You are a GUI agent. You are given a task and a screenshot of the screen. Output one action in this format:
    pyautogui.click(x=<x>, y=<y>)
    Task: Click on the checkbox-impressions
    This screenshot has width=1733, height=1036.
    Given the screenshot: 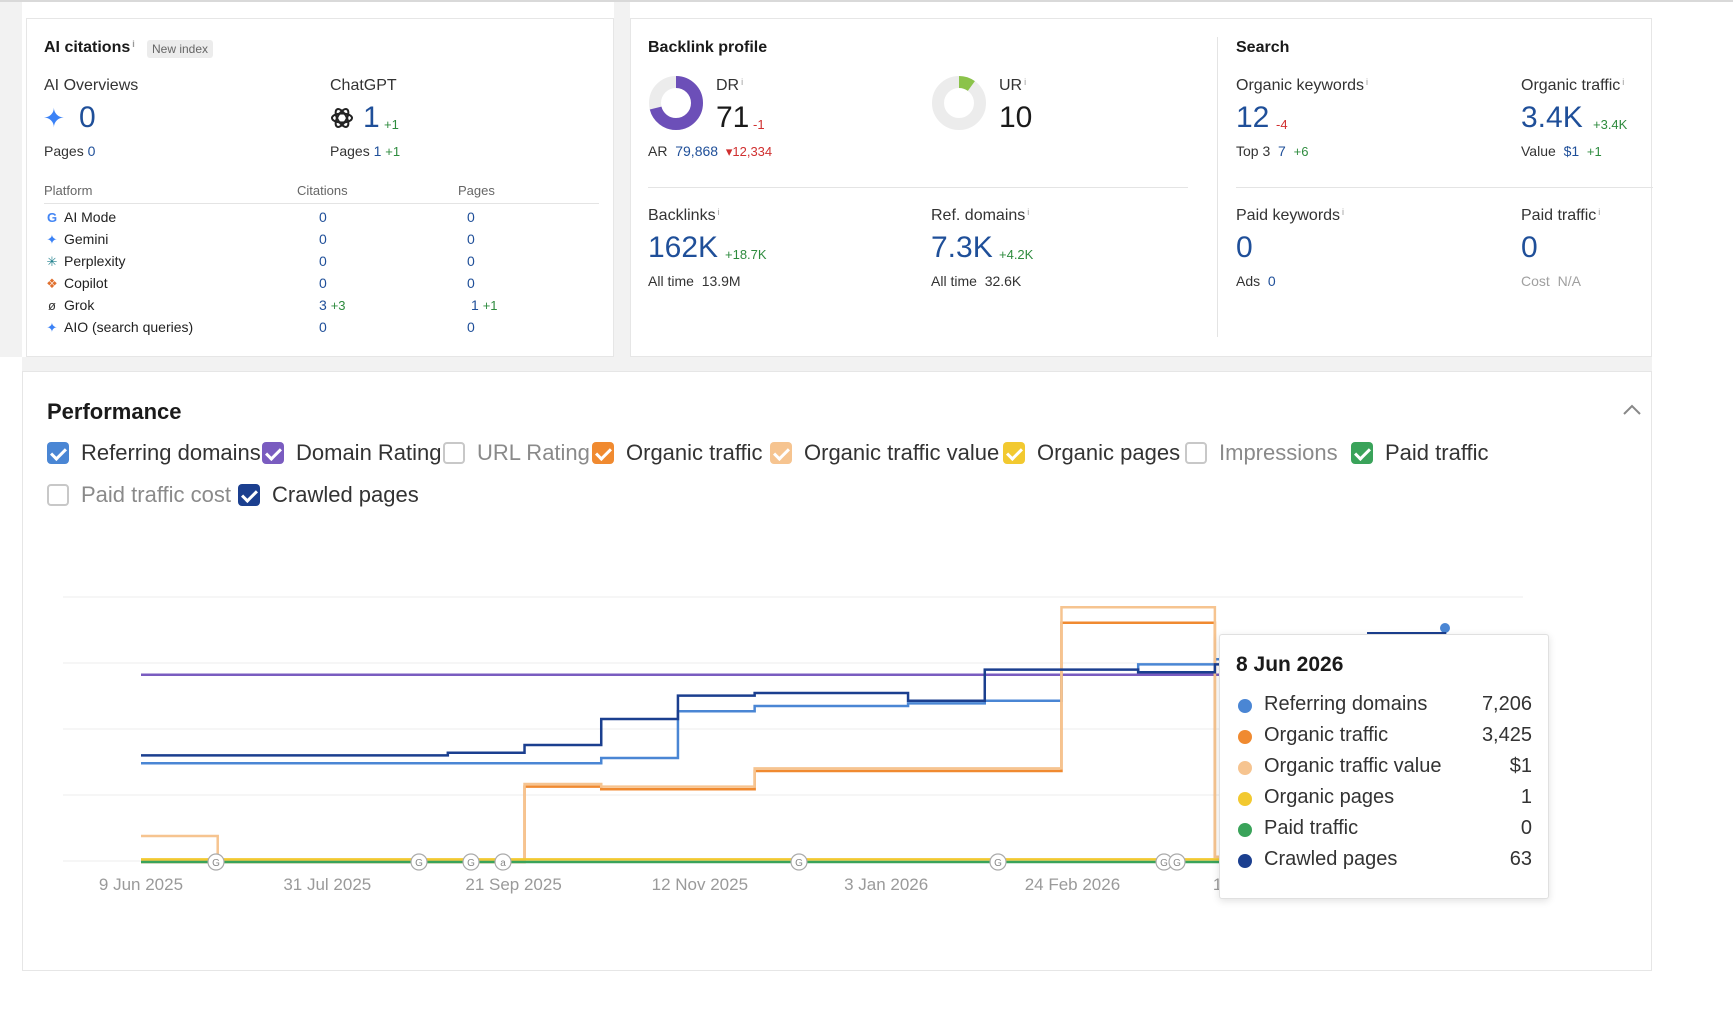 What is the action you would take?
    pyautogui.click(x=1196, y=453)
    